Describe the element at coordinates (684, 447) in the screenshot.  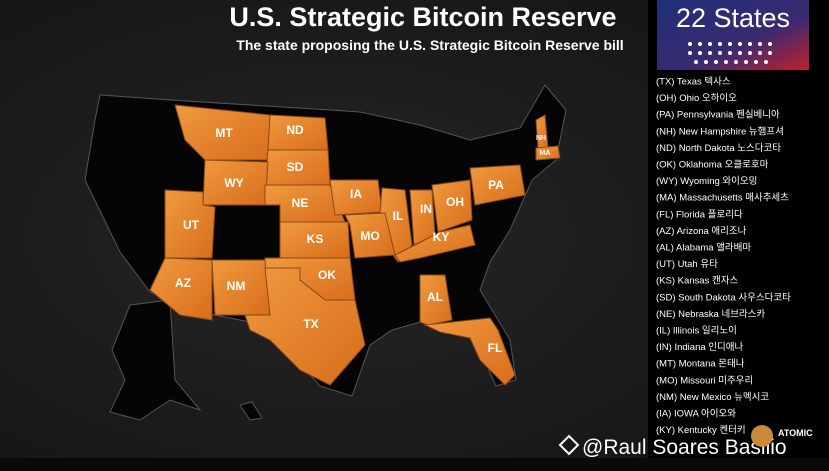
I see `watermark-handle: @Raul Soares Basilio` at that location.